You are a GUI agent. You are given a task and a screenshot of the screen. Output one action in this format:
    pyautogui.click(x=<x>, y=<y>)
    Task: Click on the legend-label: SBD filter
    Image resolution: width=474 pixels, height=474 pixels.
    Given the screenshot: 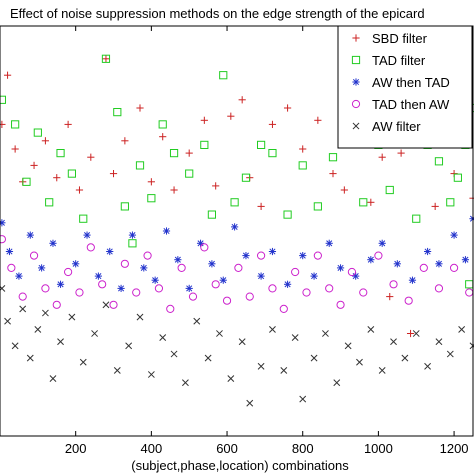 What is the action you would take?
    pyautogui.click(x=400, y=38)
    